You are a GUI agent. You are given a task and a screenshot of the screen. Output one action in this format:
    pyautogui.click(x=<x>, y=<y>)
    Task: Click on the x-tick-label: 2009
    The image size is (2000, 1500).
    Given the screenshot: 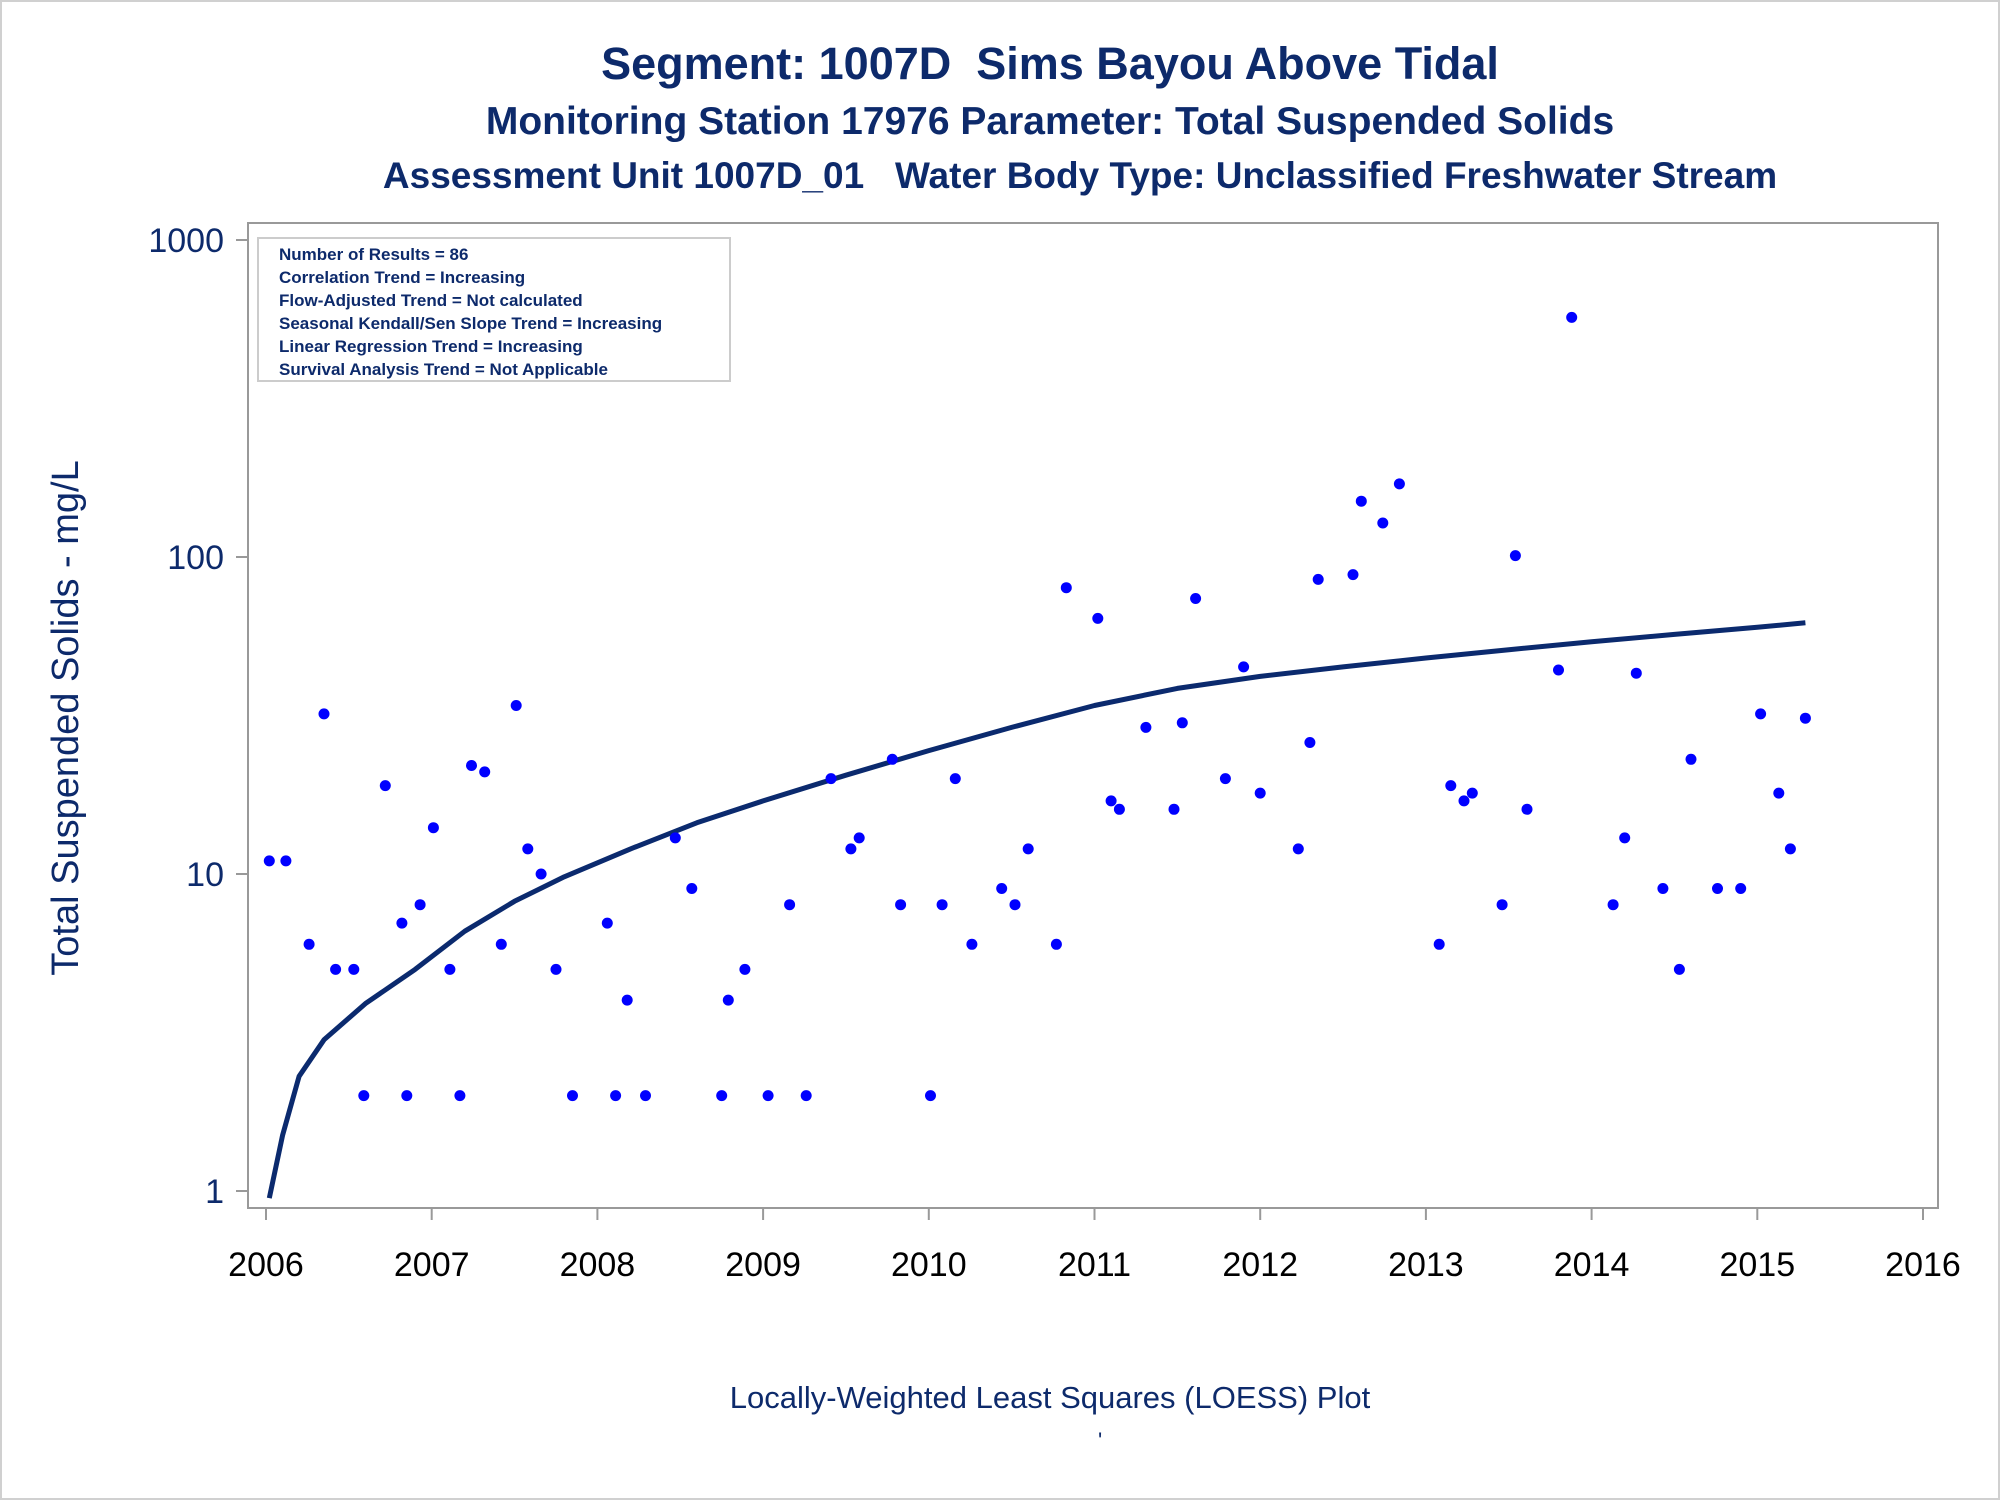 What is the action you would take?
    pyautogui.click(x=763, y=1265)
    